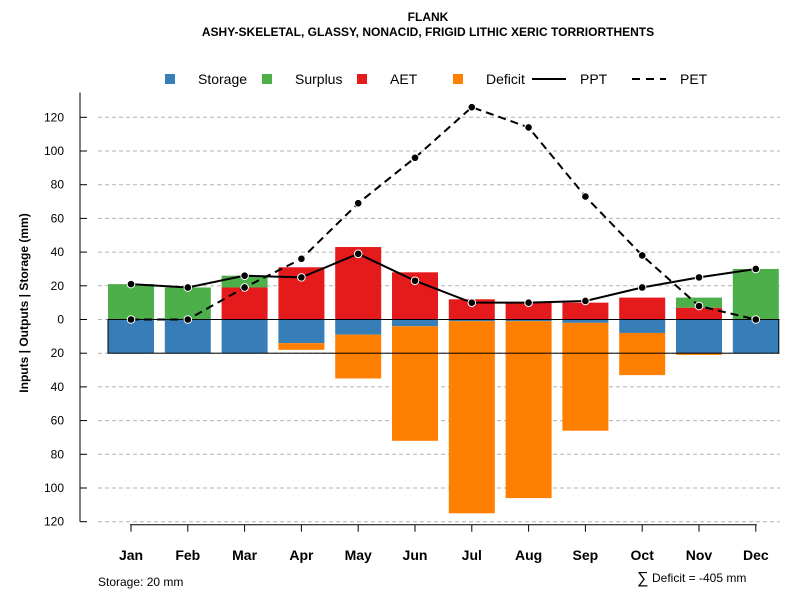 The width and height of the screenshot is (800, 600). Describe the element at coordinates (436, 79) in the screenshot. I see `legend: Storage Surplus AET Deficit PPT PET` at that location.